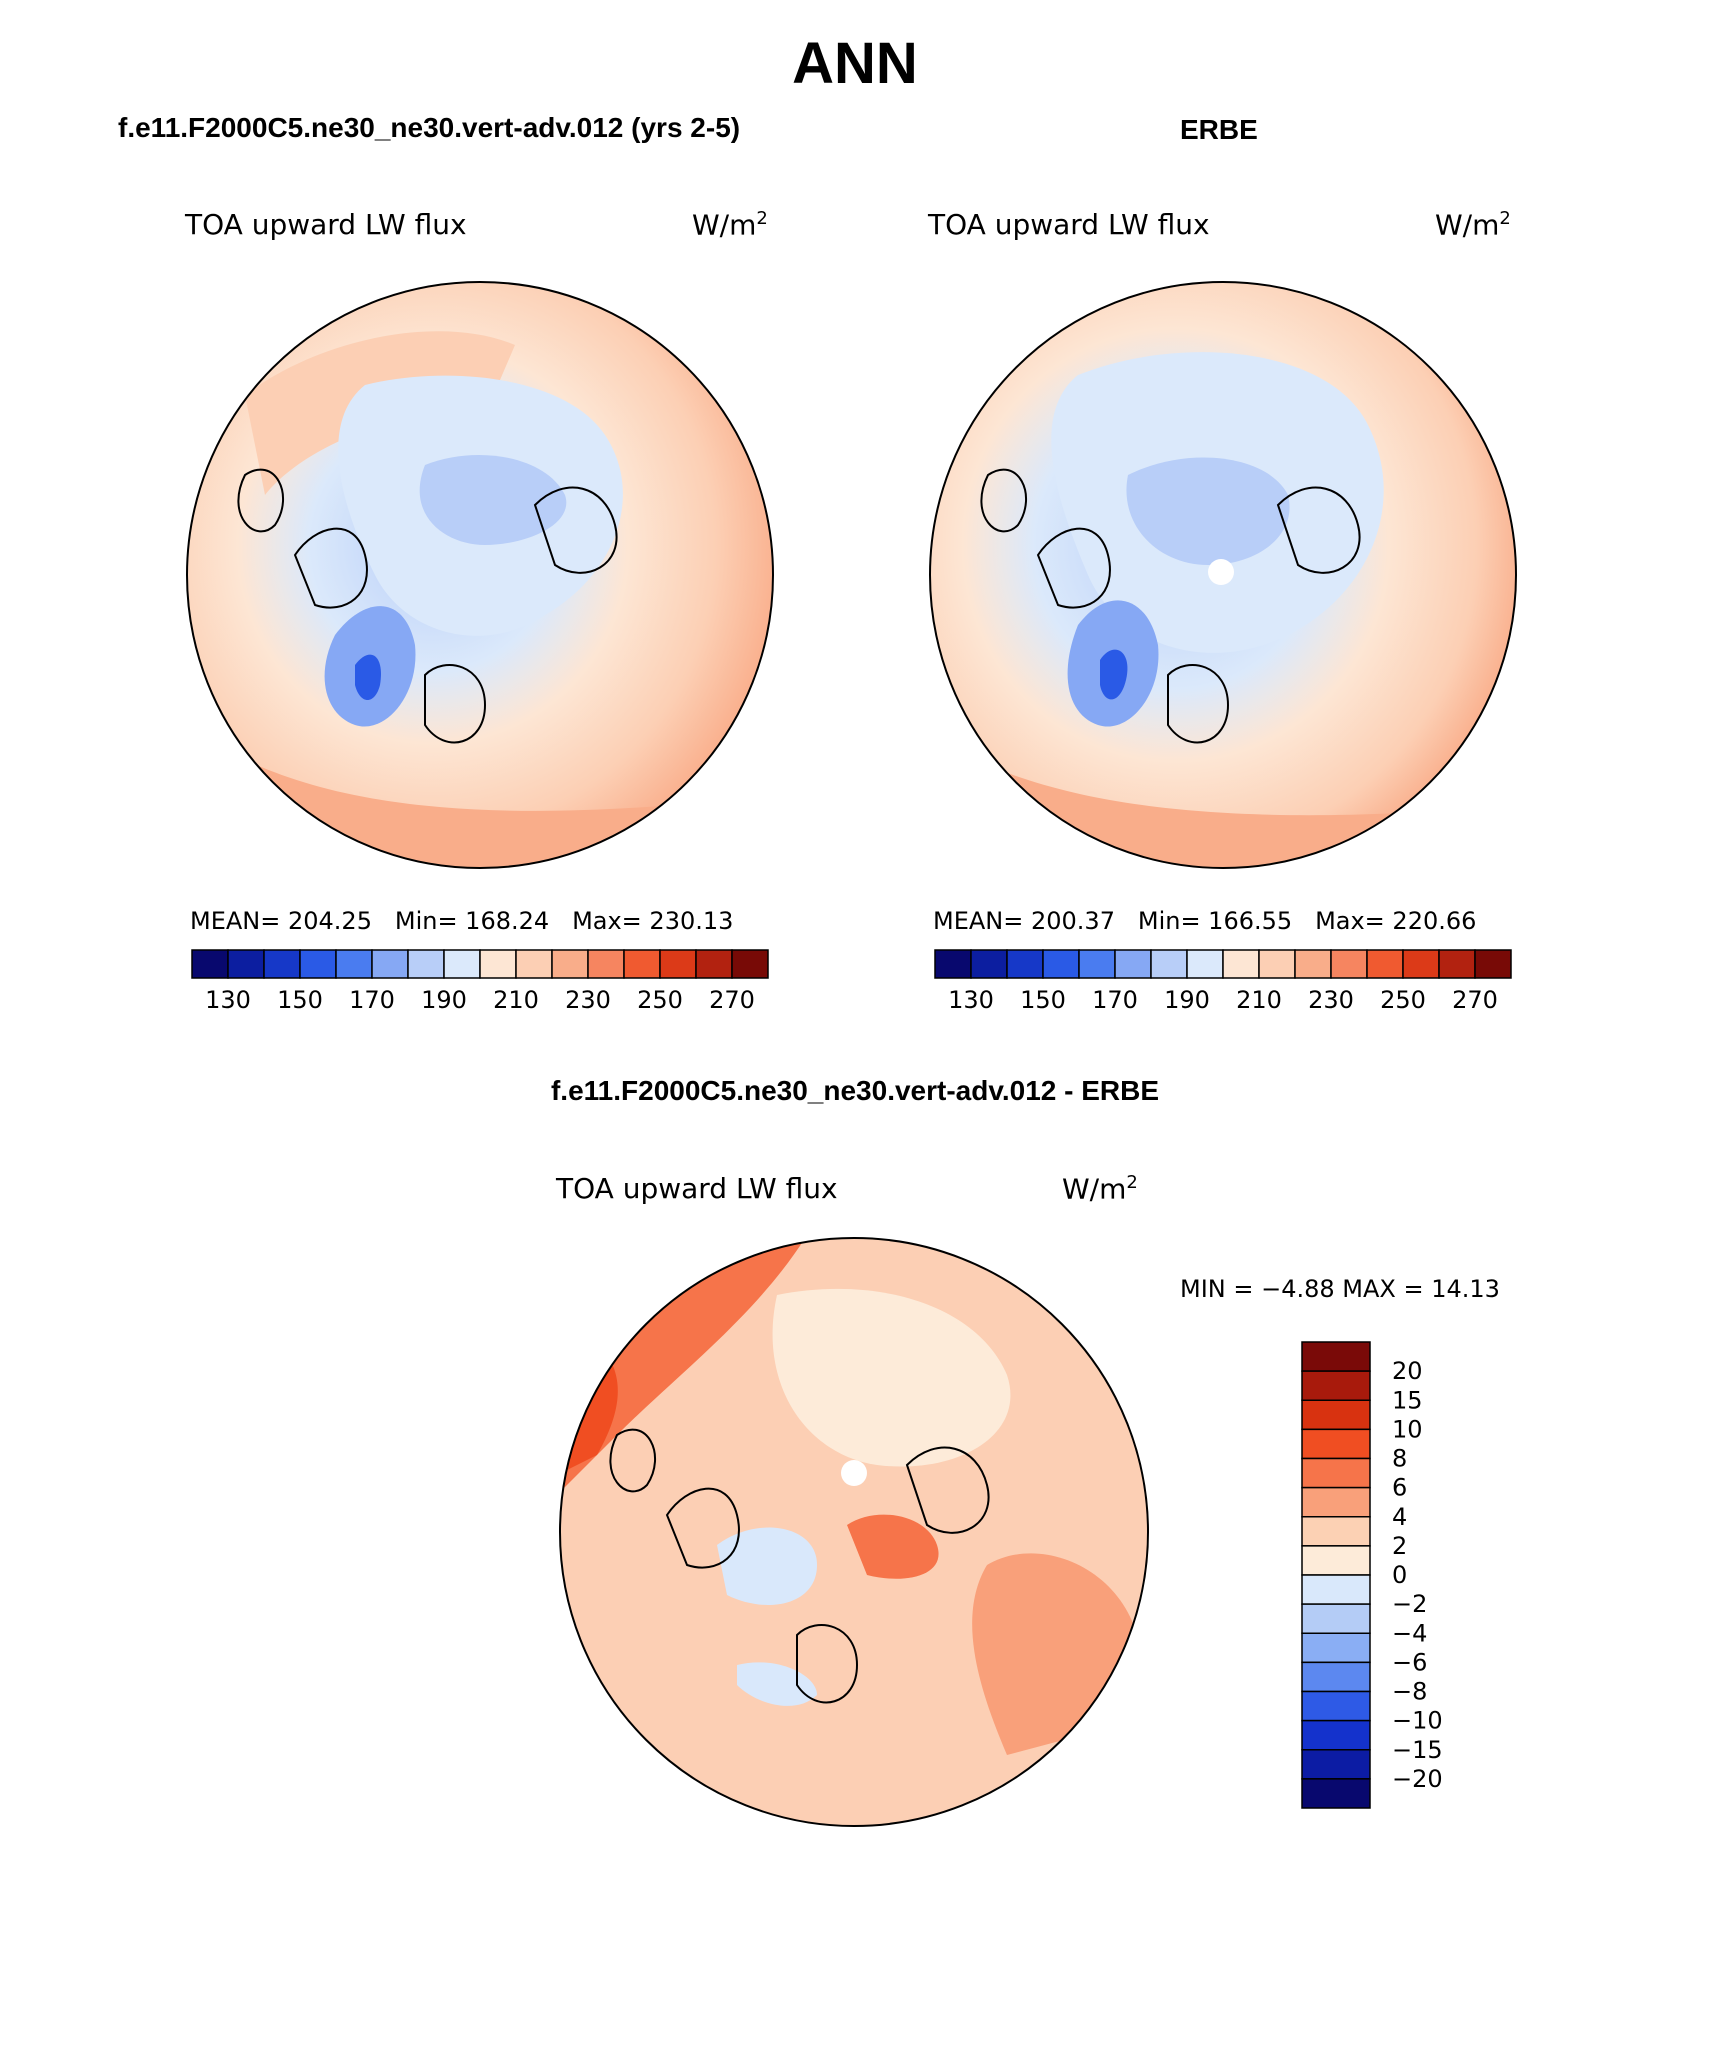 The height and width of the screenshot is (2061, 1710). I want to click on panel2-stats: MEAN= 200.37 Min= 166.55 Max= 220.66, so click(1204, 921).